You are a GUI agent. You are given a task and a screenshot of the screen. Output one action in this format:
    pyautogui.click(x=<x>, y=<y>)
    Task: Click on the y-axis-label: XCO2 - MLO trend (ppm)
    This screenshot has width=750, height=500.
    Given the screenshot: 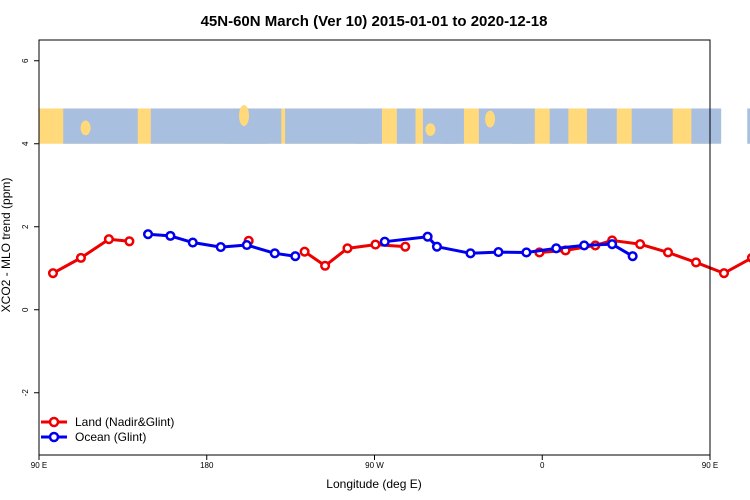 What is the action you would take?
    pyautogui.click(x=6, y=245)
    